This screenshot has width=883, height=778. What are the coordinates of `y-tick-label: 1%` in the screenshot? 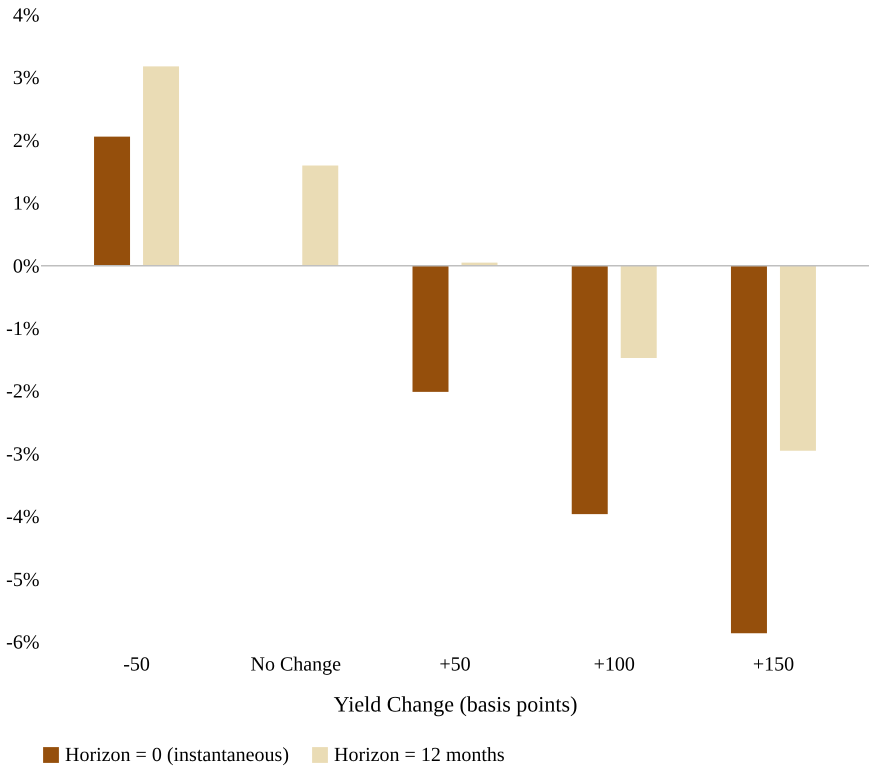 It's located at (26, 203).